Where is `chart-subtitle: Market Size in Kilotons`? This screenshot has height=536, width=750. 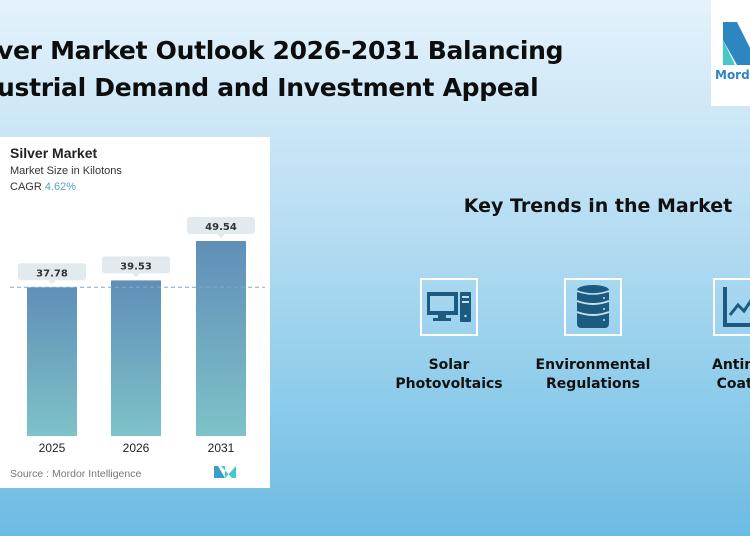 chart-subtitle: Market Size in Kilotons is located at coordinates (66, 171).